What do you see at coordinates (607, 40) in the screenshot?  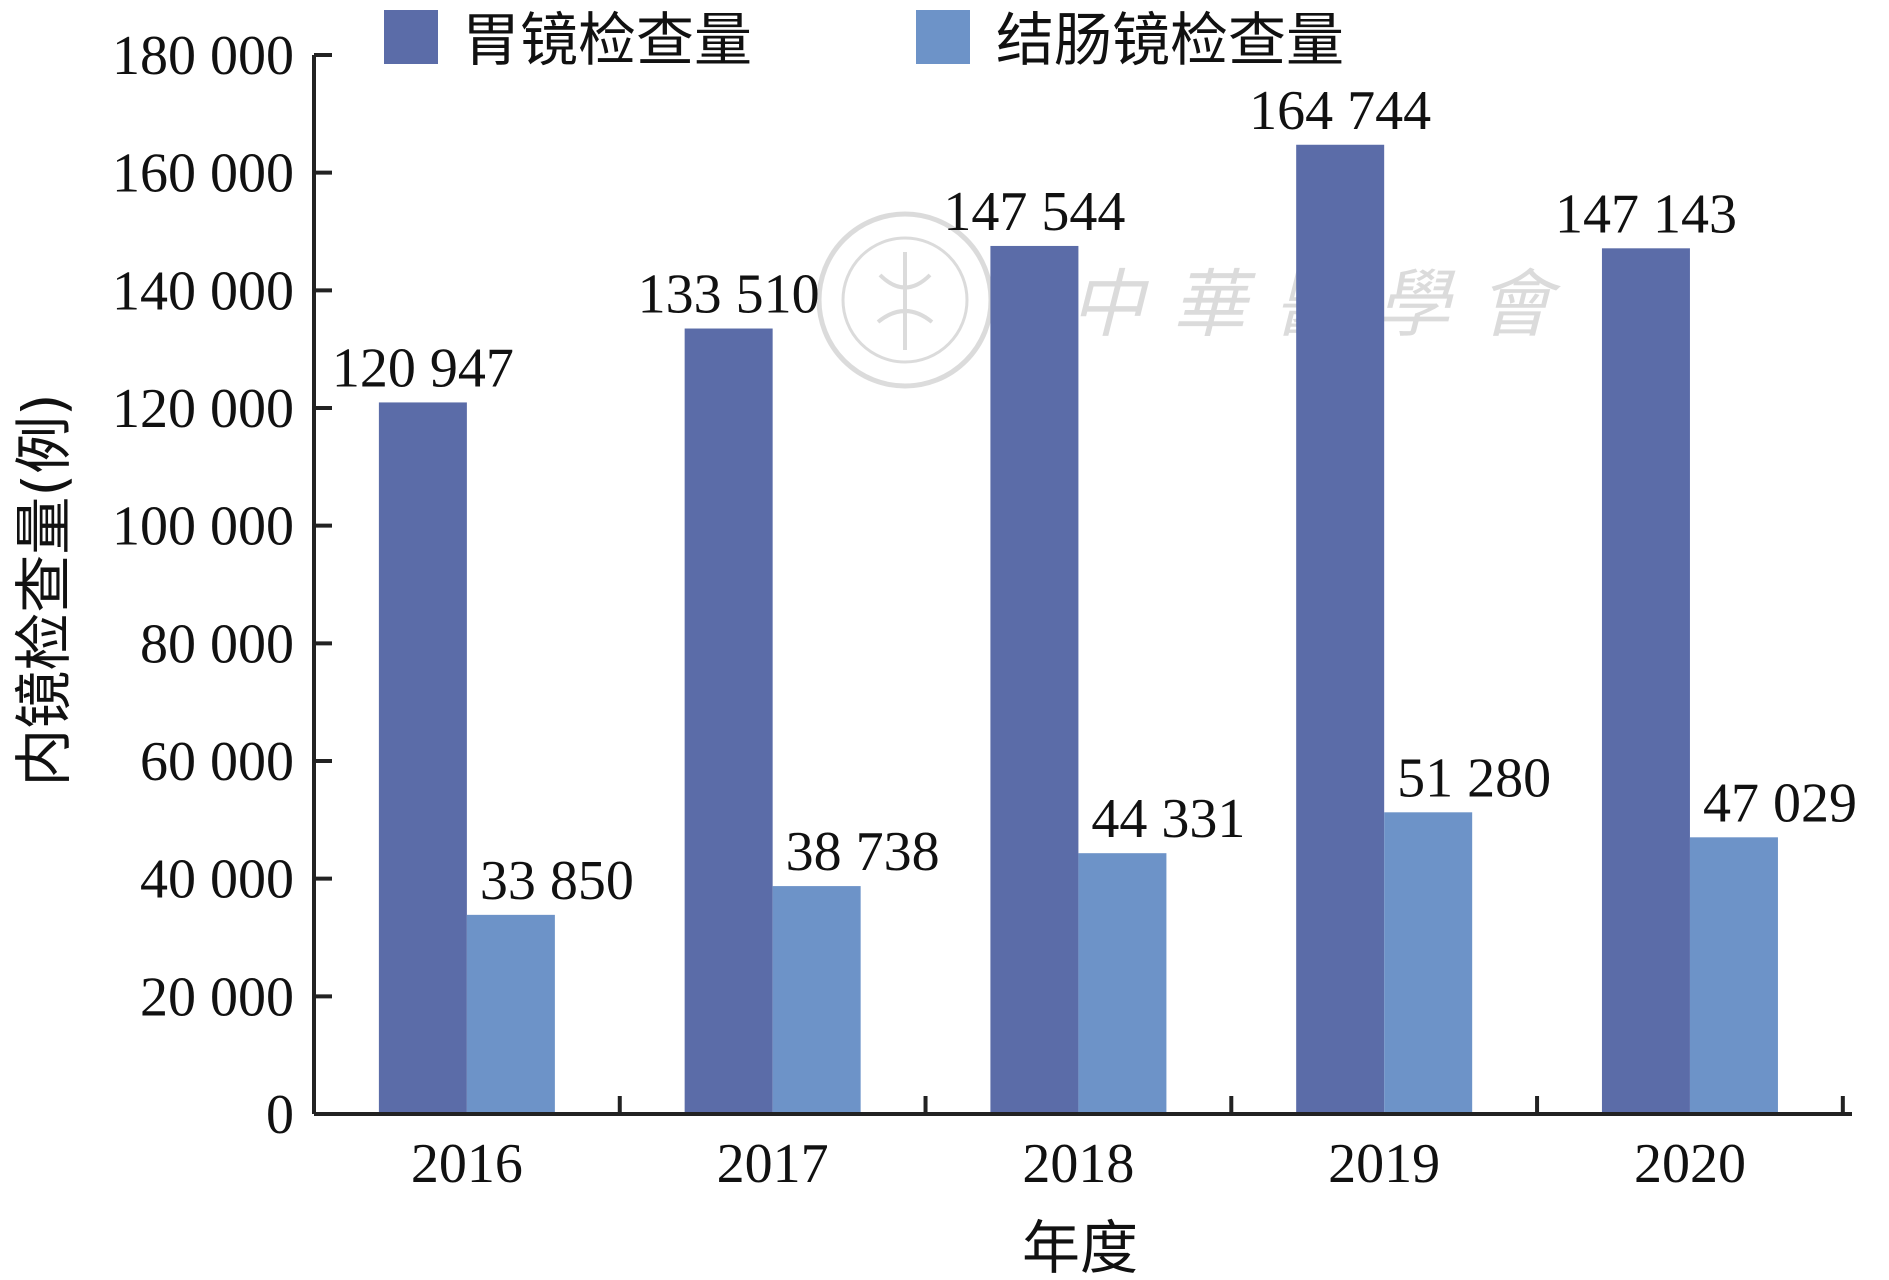 I see `legend-label-gastroscopy: 胃镜检查量` at bounding box center [607, 40].